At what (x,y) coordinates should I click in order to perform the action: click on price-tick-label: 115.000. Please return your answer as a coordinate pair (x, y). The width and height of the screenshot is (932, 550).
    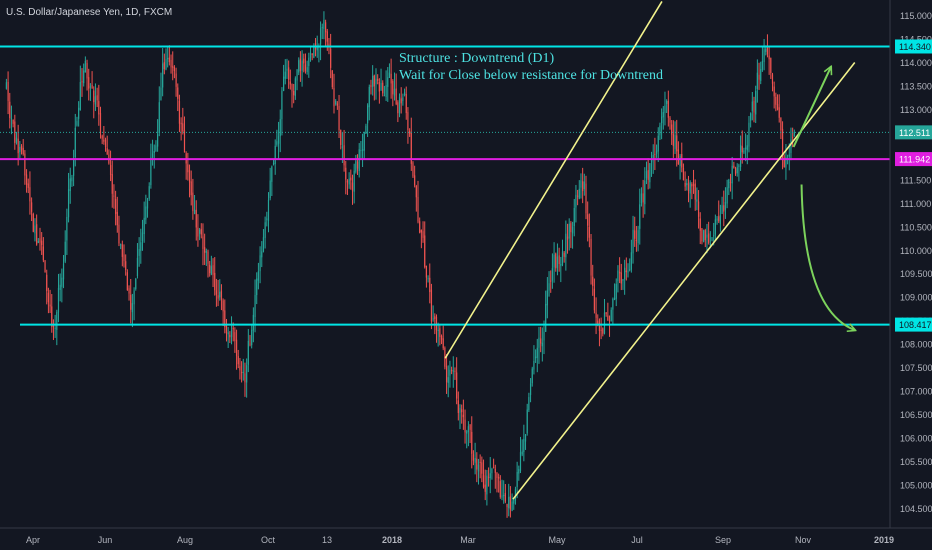
    Looking at the image, I should click on (916, 16).